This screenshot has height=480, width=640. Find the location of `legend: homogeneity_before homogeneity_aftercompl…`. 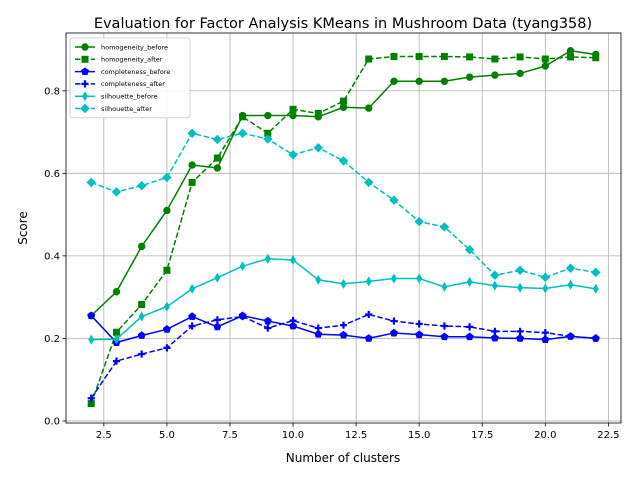

legend: homogeneity_before homogeneity_aftercompl… is located at coordinates (130, 78).